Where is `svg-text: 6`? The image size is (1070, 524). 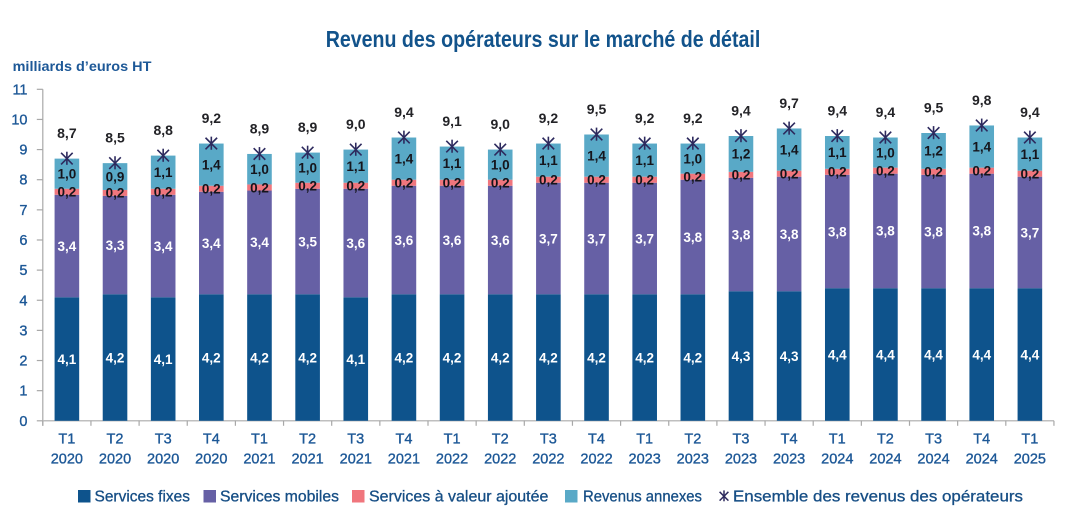
svg-text: 6 is located at coordinates (23, 241).